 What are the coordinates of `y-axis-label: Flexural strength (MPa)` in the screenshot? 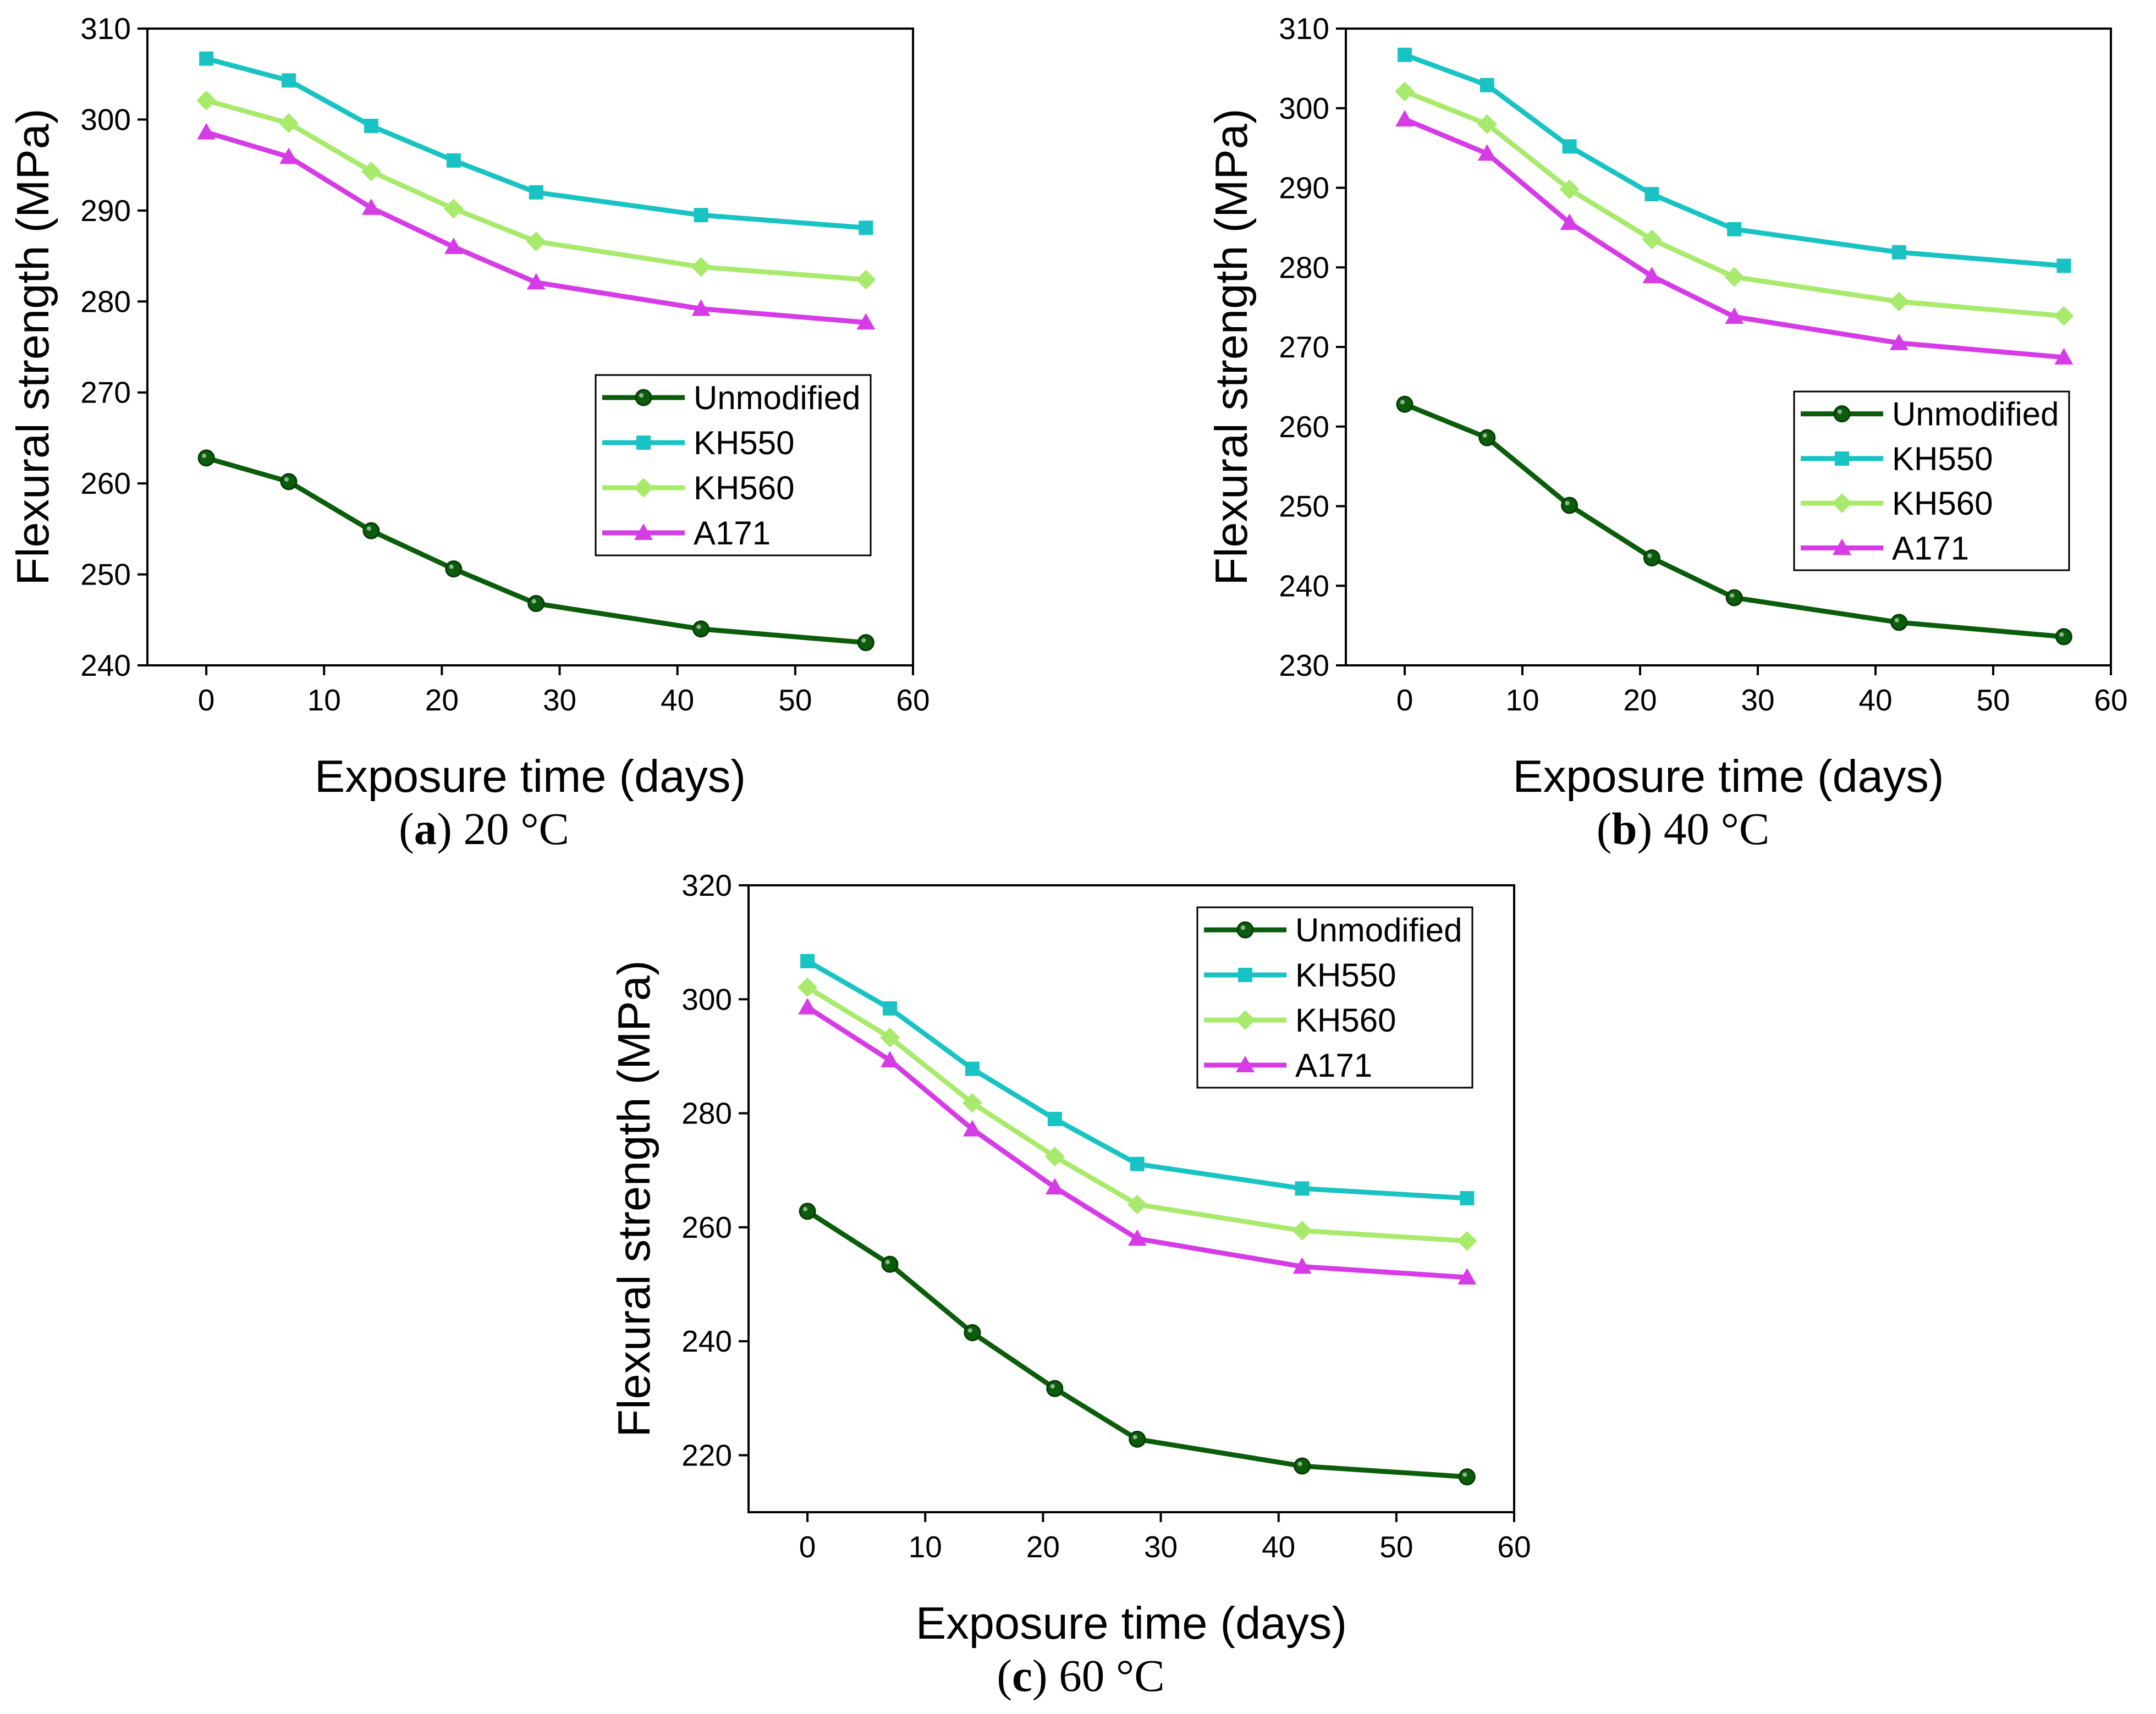 It's located at (32, 347).